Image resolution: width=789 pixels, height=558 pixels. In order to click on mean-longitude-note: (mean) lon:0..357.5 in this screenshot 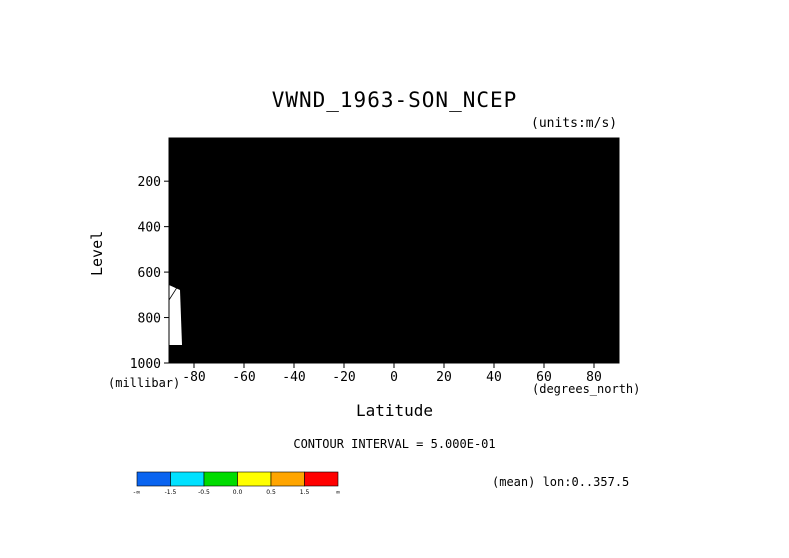, I will do `click(561, 482)`.